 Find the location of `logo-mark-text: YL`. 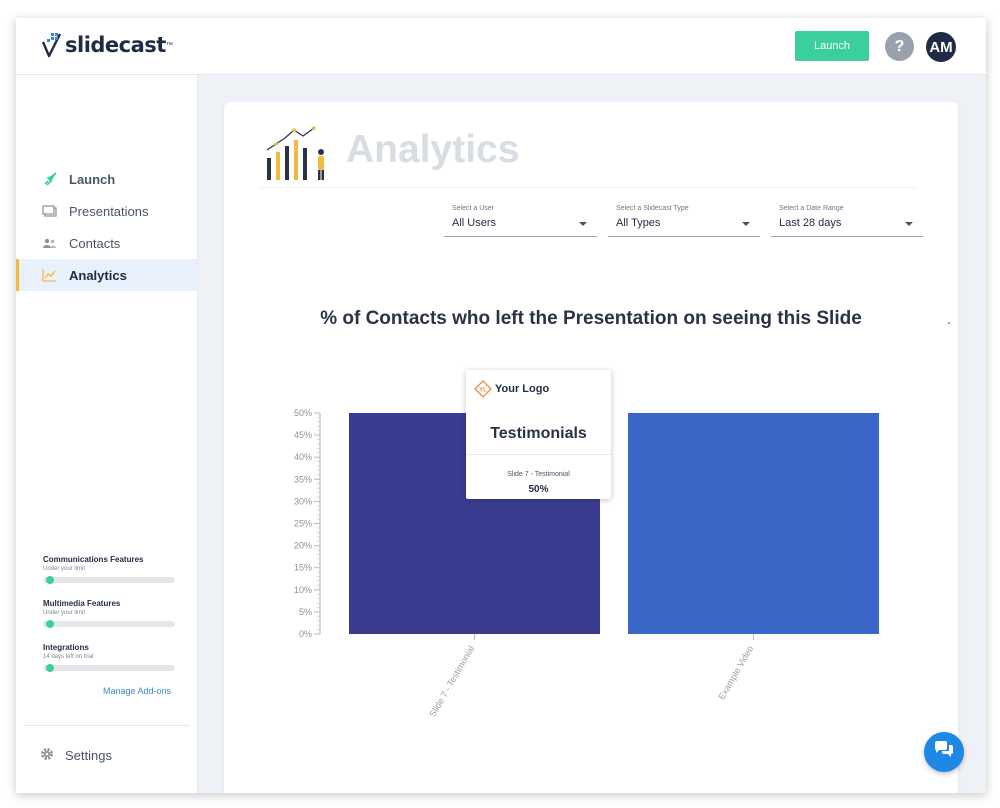

logo-mark-text: YL is located at coordinates (483, 391).